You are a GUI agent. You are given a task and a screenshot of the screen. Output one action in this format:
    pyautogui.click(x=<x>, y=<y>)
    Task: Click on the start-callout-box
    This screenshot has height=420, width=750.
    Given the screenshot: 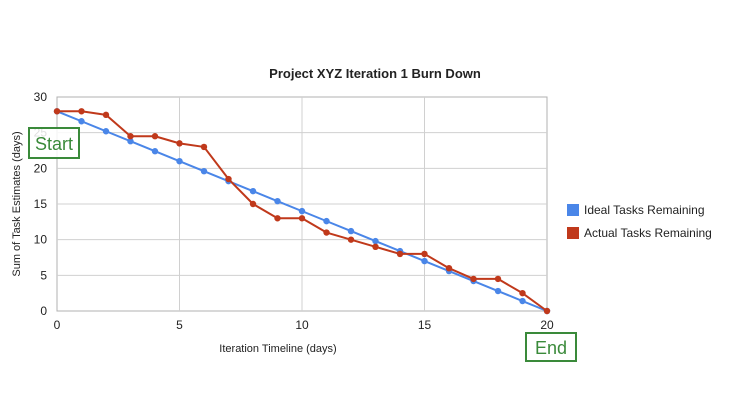 What is the action you would take?
    pyautogui.click(x=54, y=143)
    